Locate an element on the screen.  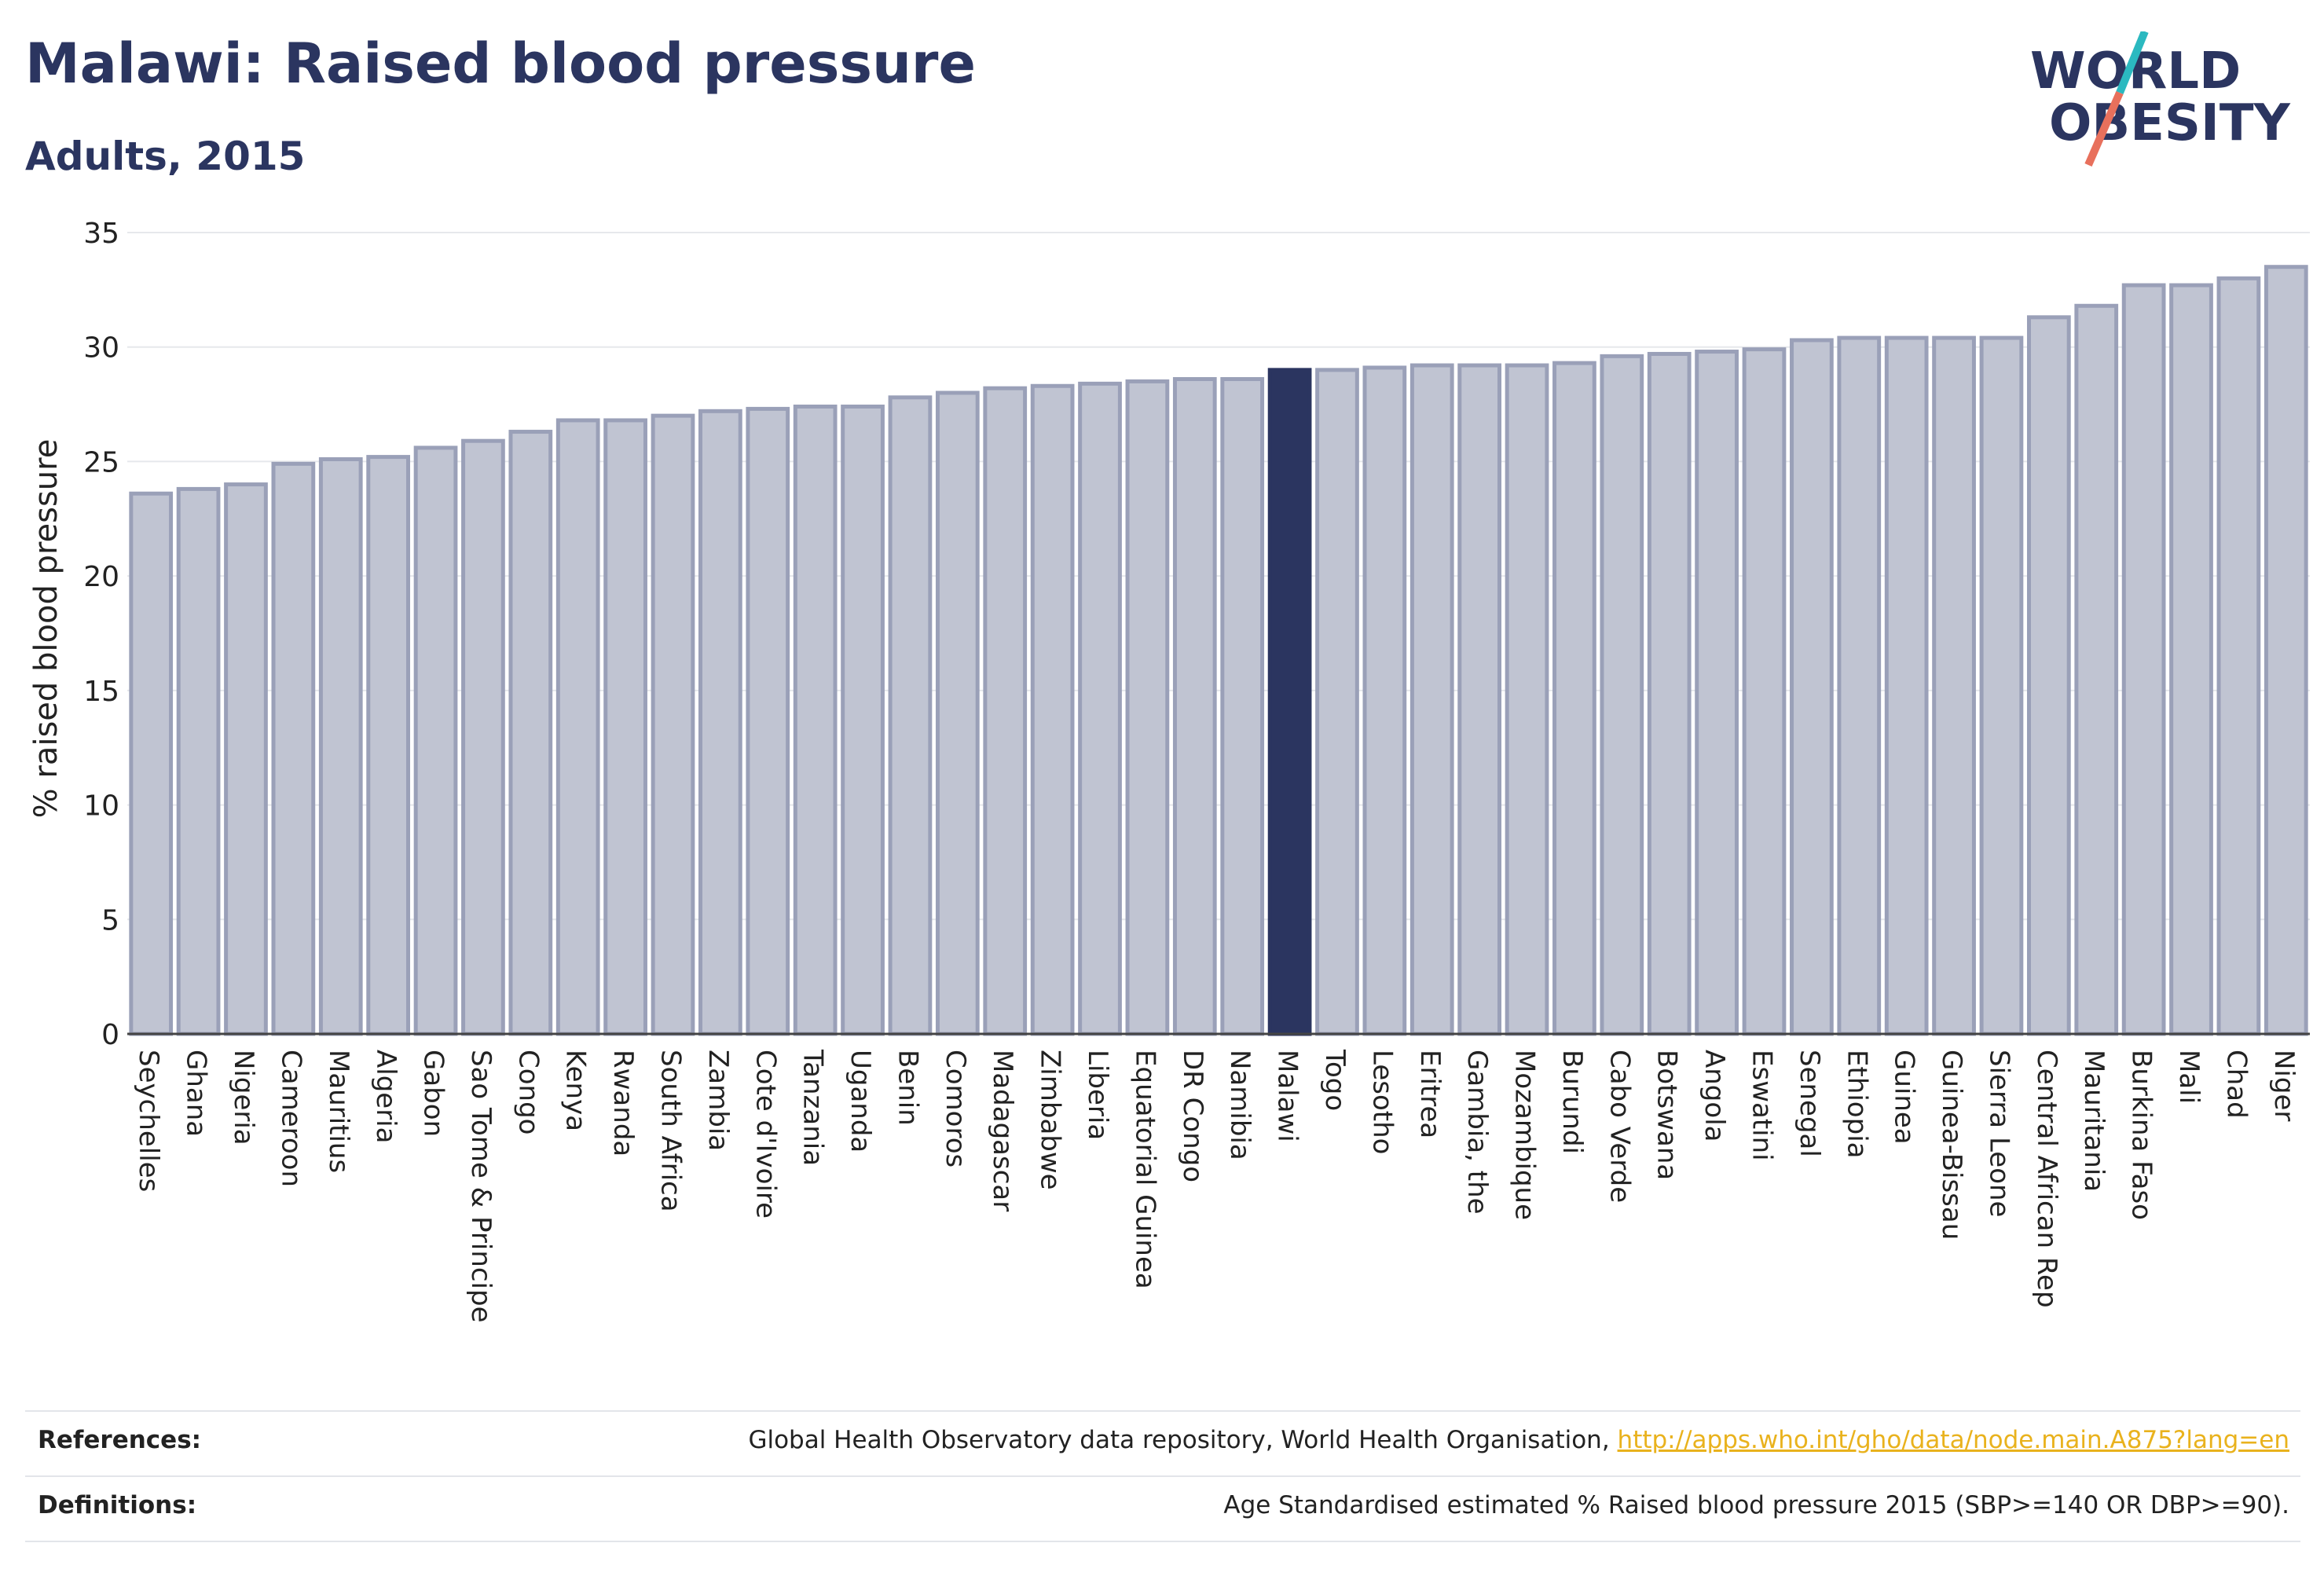
y-tick-label: 30 is located at coordinates (101, 348).